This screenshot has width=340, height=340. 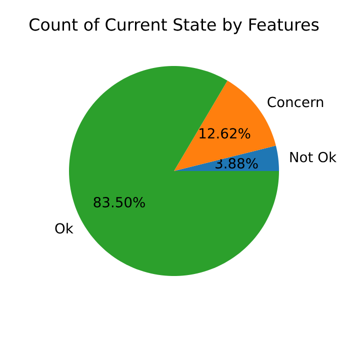 What do you see at coordinates (174, 26) in the screenshot?
I see `chart-title: Count of Current State by Features` at bounding box center [174, 26].